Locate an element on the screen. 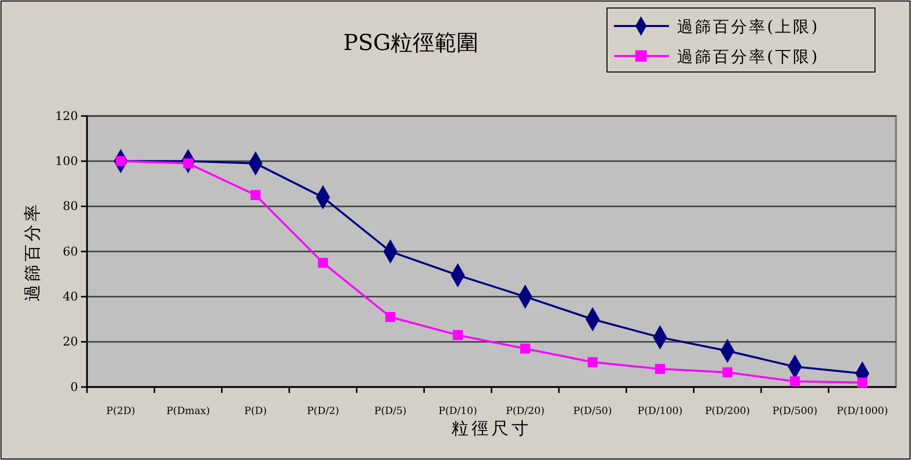  y-axis-title: 過篩百分率 is located at coordinates (33, 252).